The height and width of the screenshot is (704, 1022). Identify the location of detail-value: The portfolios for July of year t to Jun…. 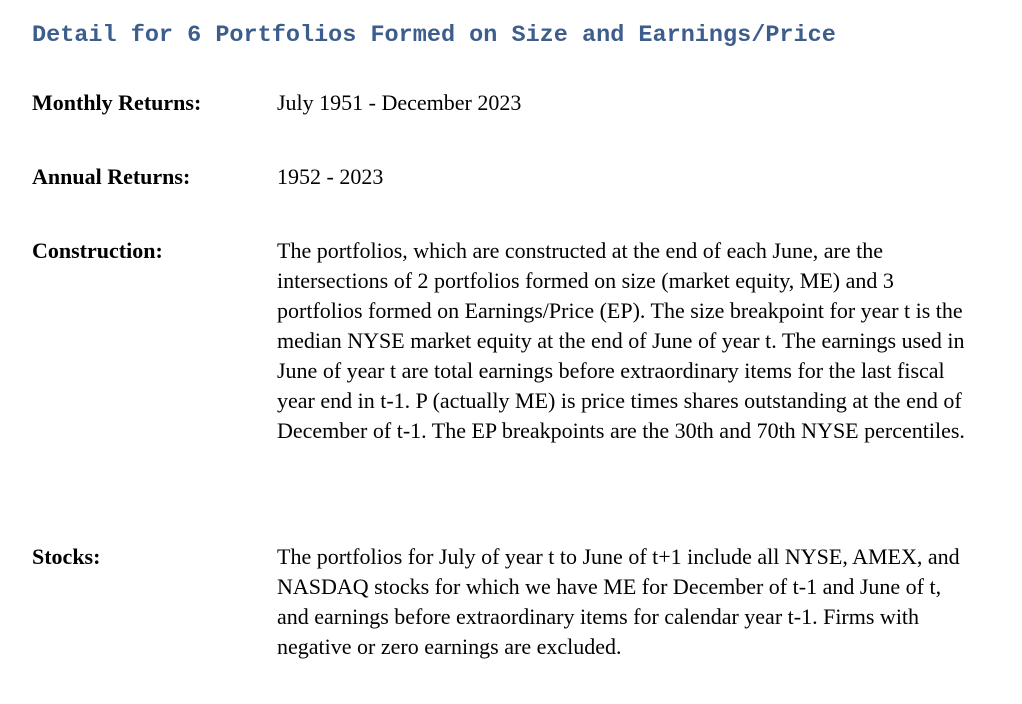
(618, 601).